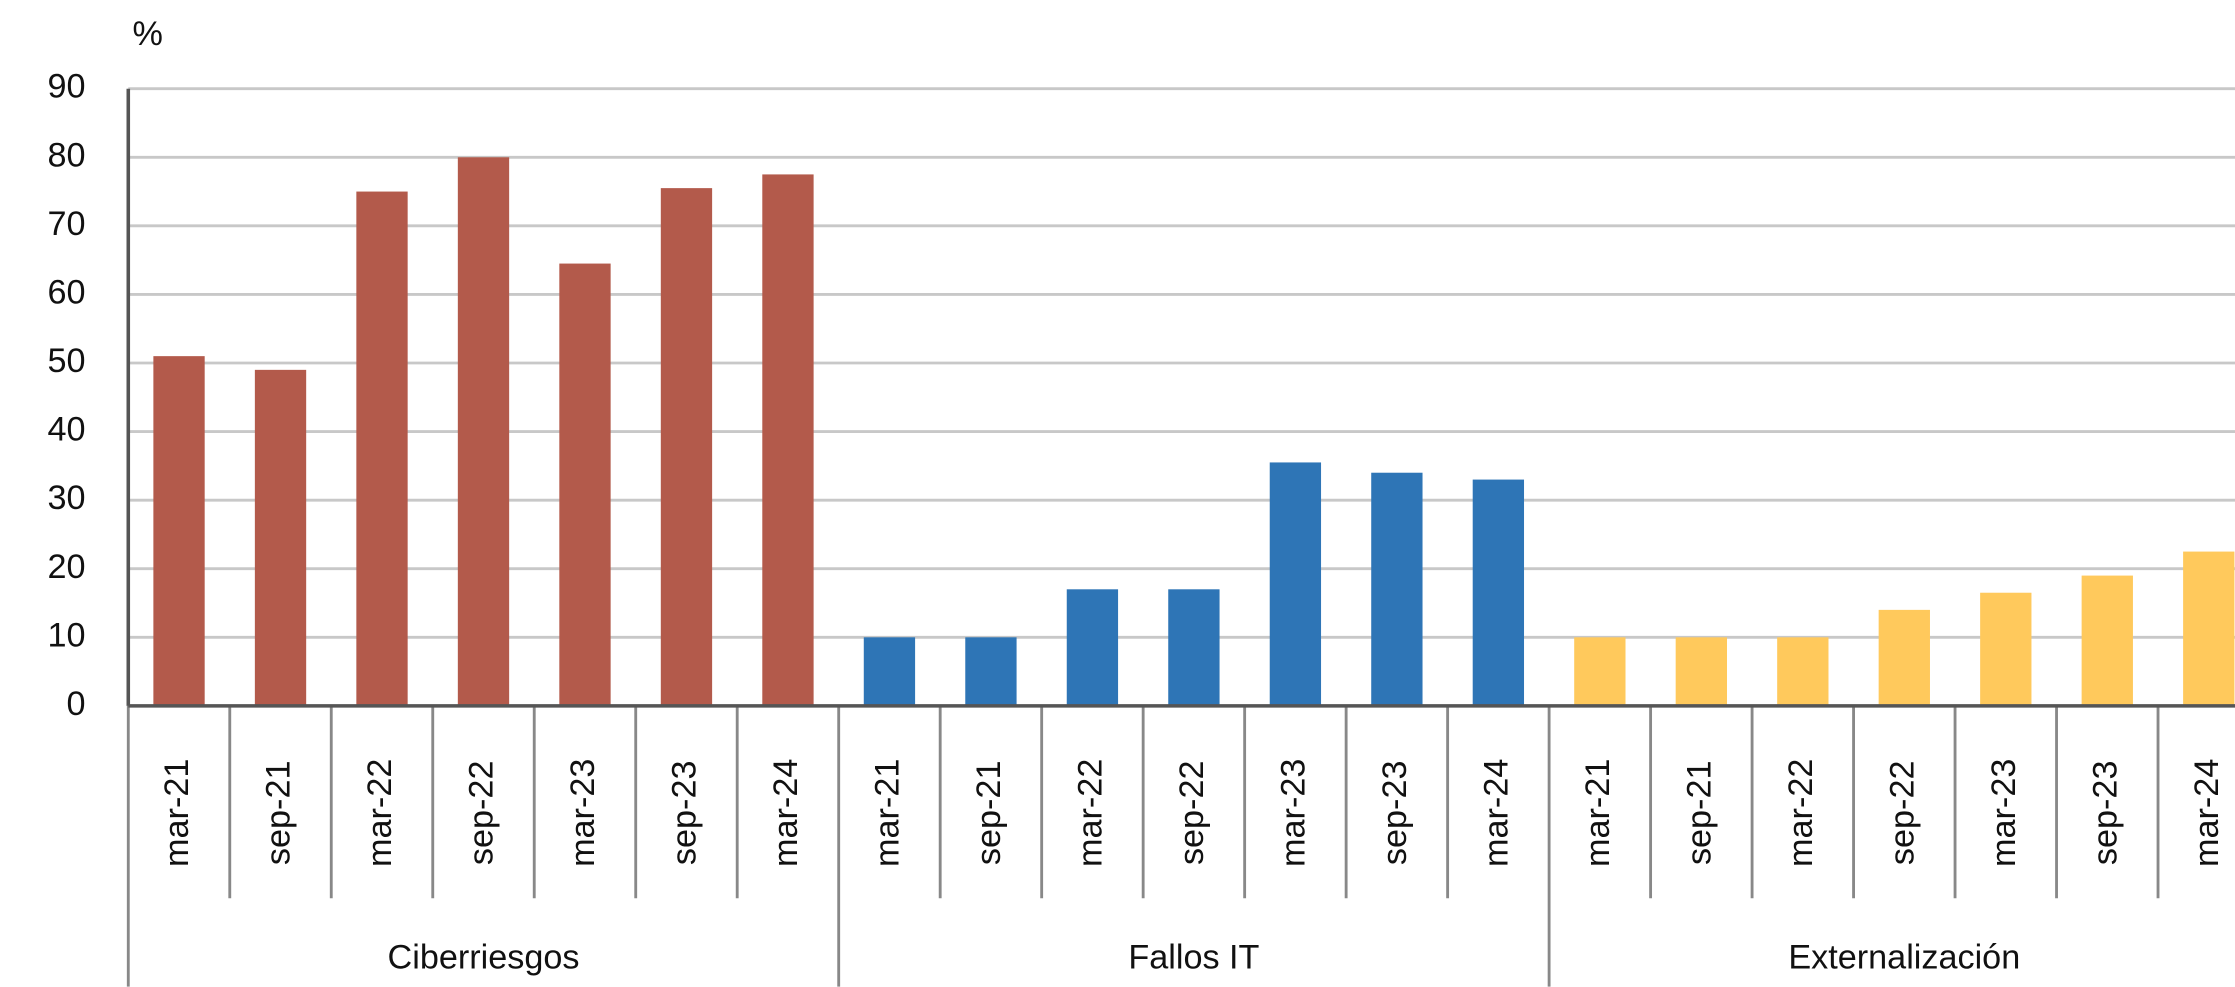 Image resolution: width=2235 pixels, height=987 pixels. What do you see at coordinates (484, 958) in the screenshot?
I see `group-label: Ciberriesgos` at bounding box center [484, 958].